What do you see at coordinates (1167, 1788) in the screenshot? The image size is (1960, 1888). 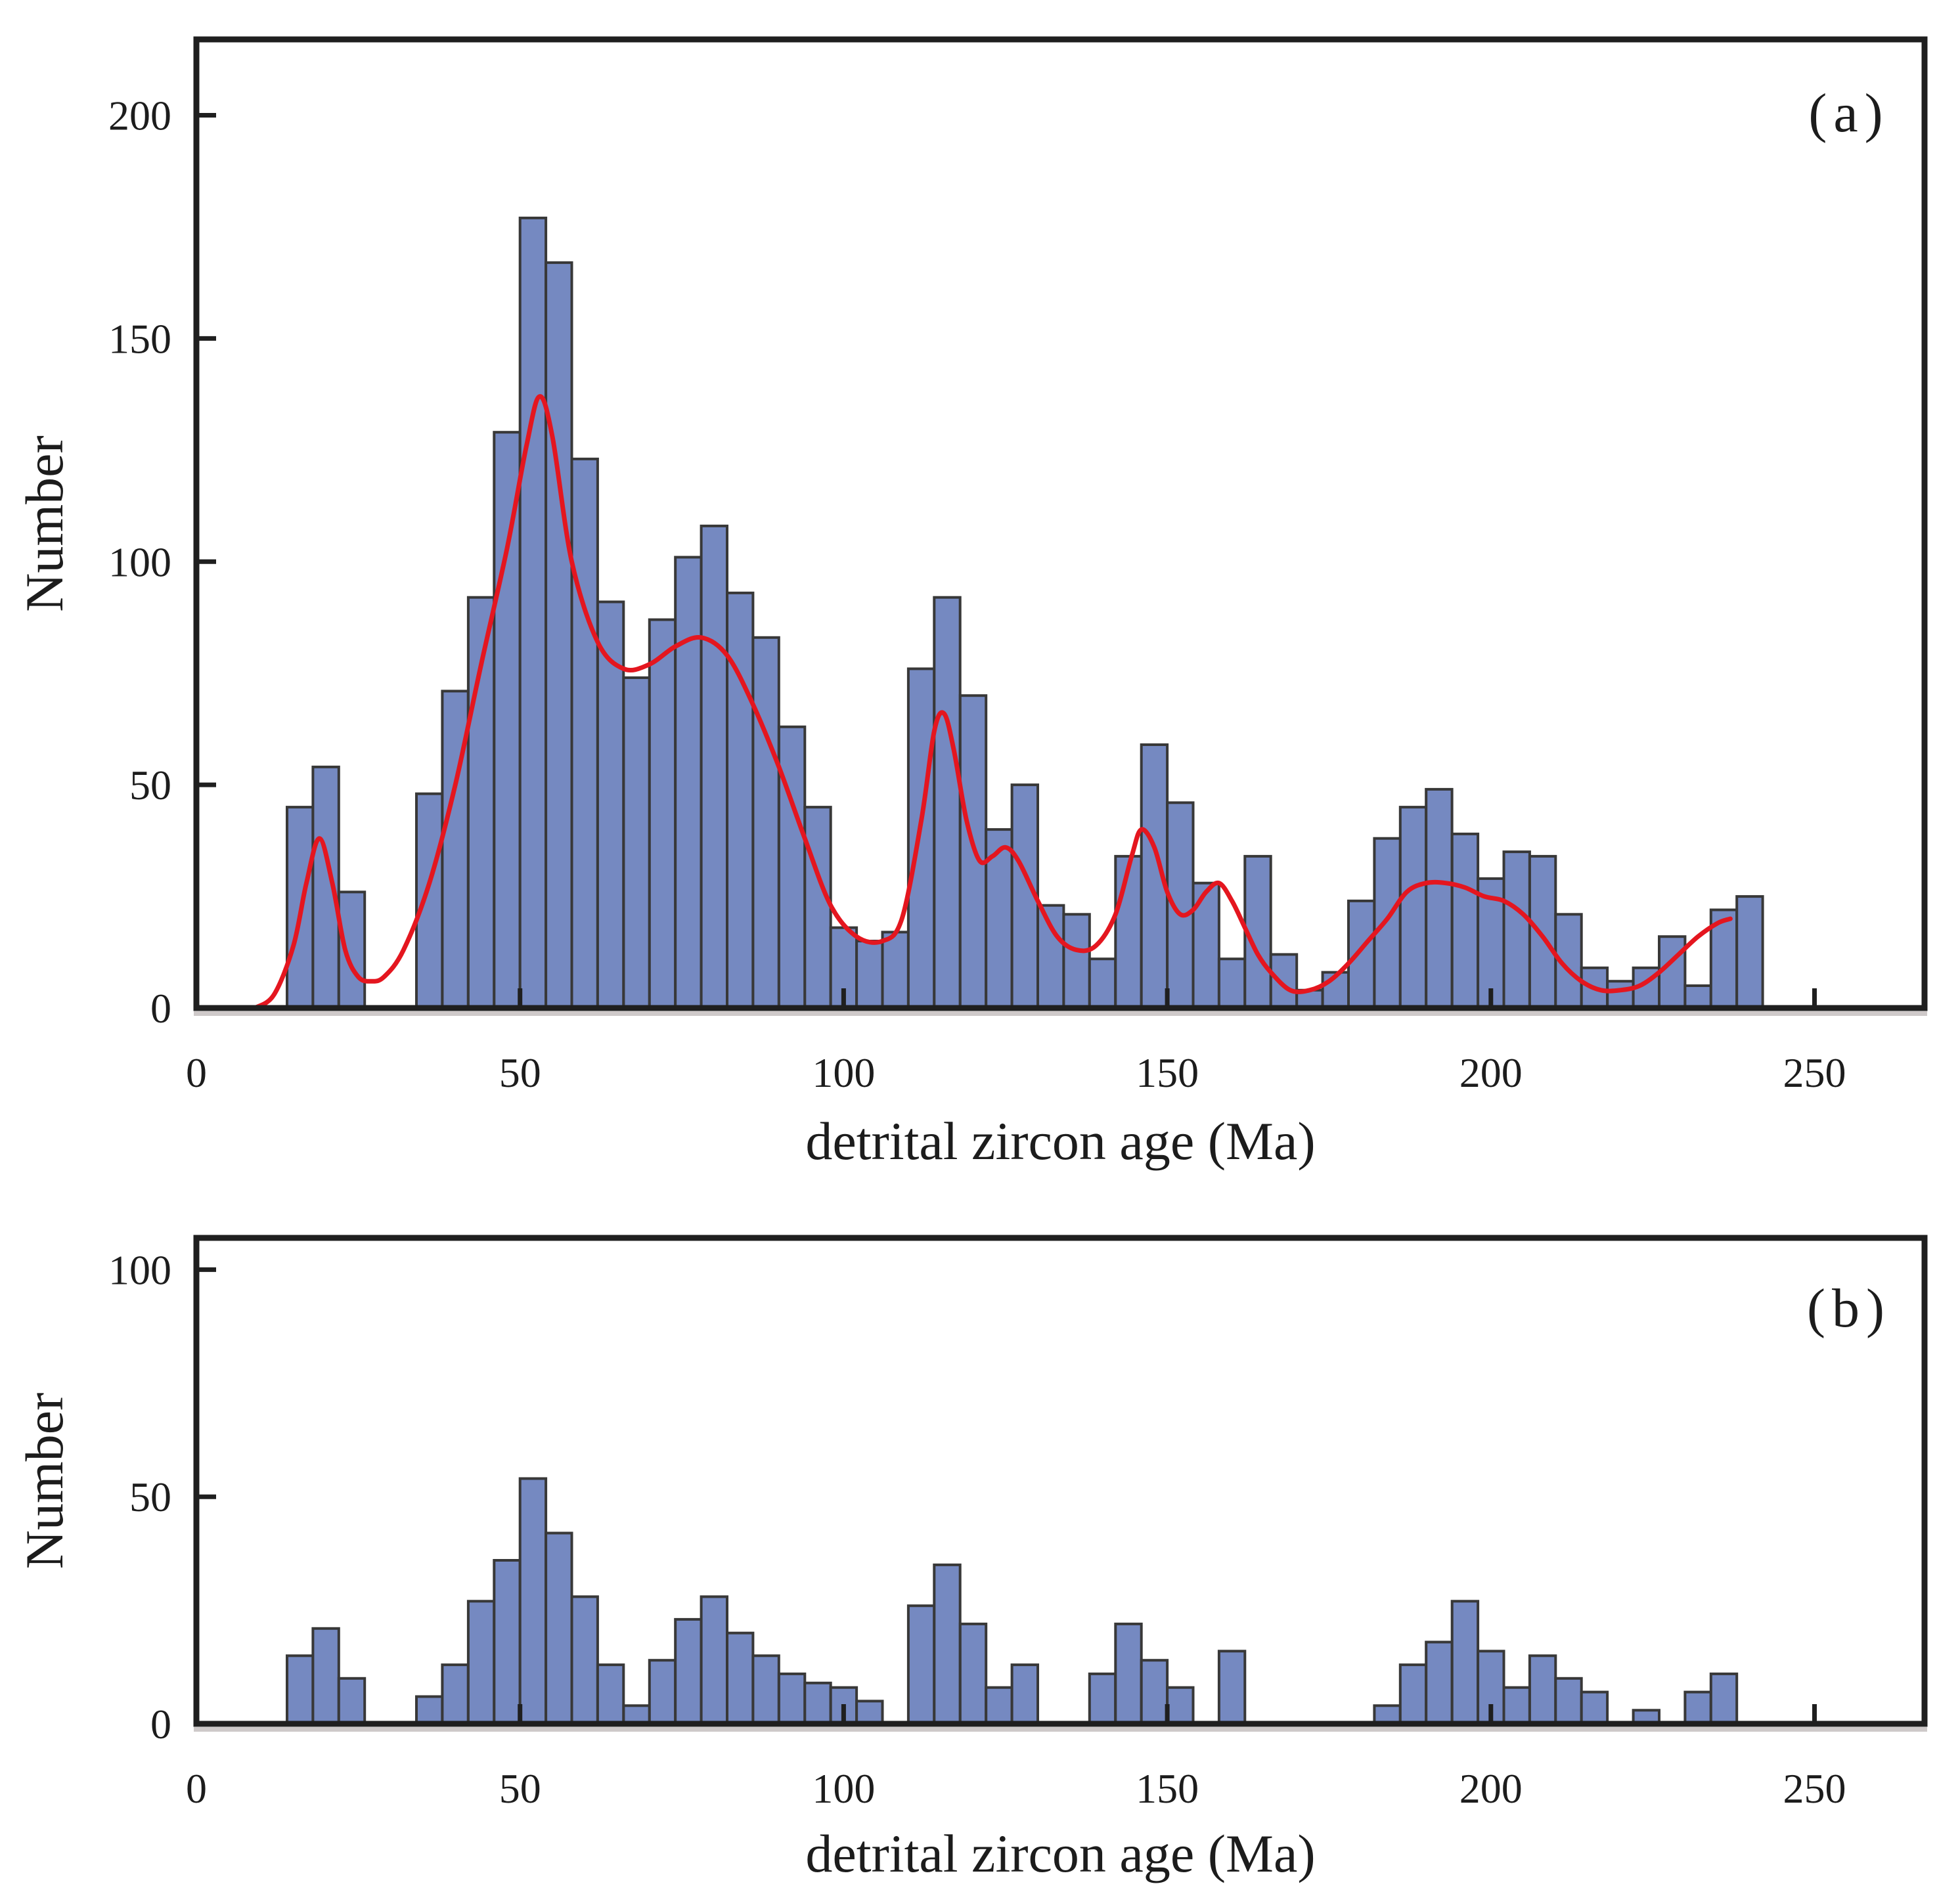 I see `x-tick-label: 150` at bounding box center [1167, 1788].